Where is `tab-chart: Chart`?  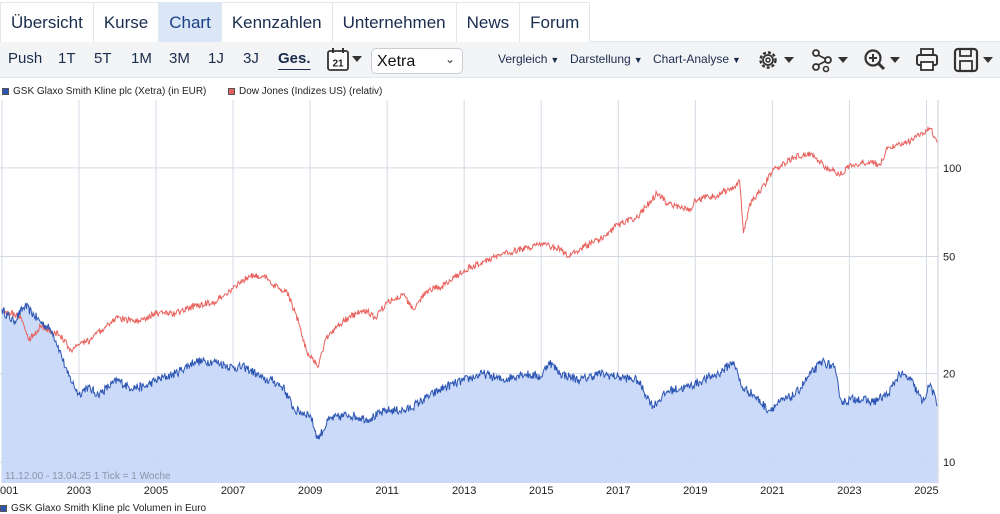 tab-chart: Chart is located at coordinates (190, 22).